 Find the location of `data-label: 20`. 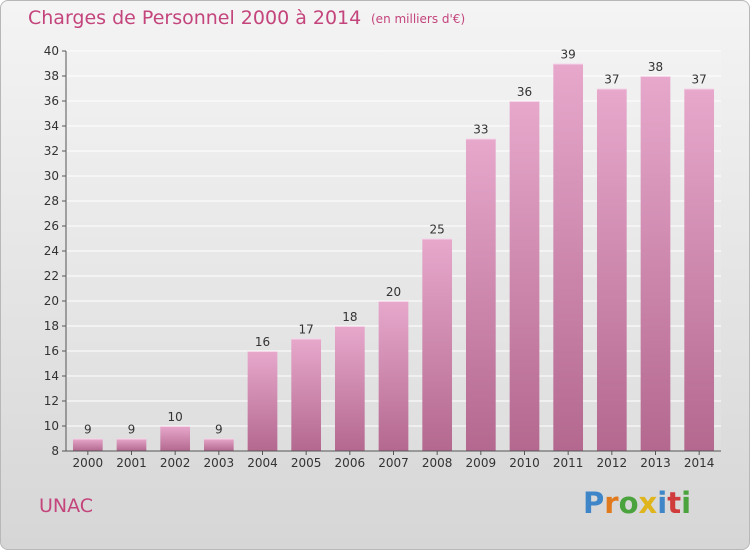

data-label: 20 is located at coordinates (393, 292).